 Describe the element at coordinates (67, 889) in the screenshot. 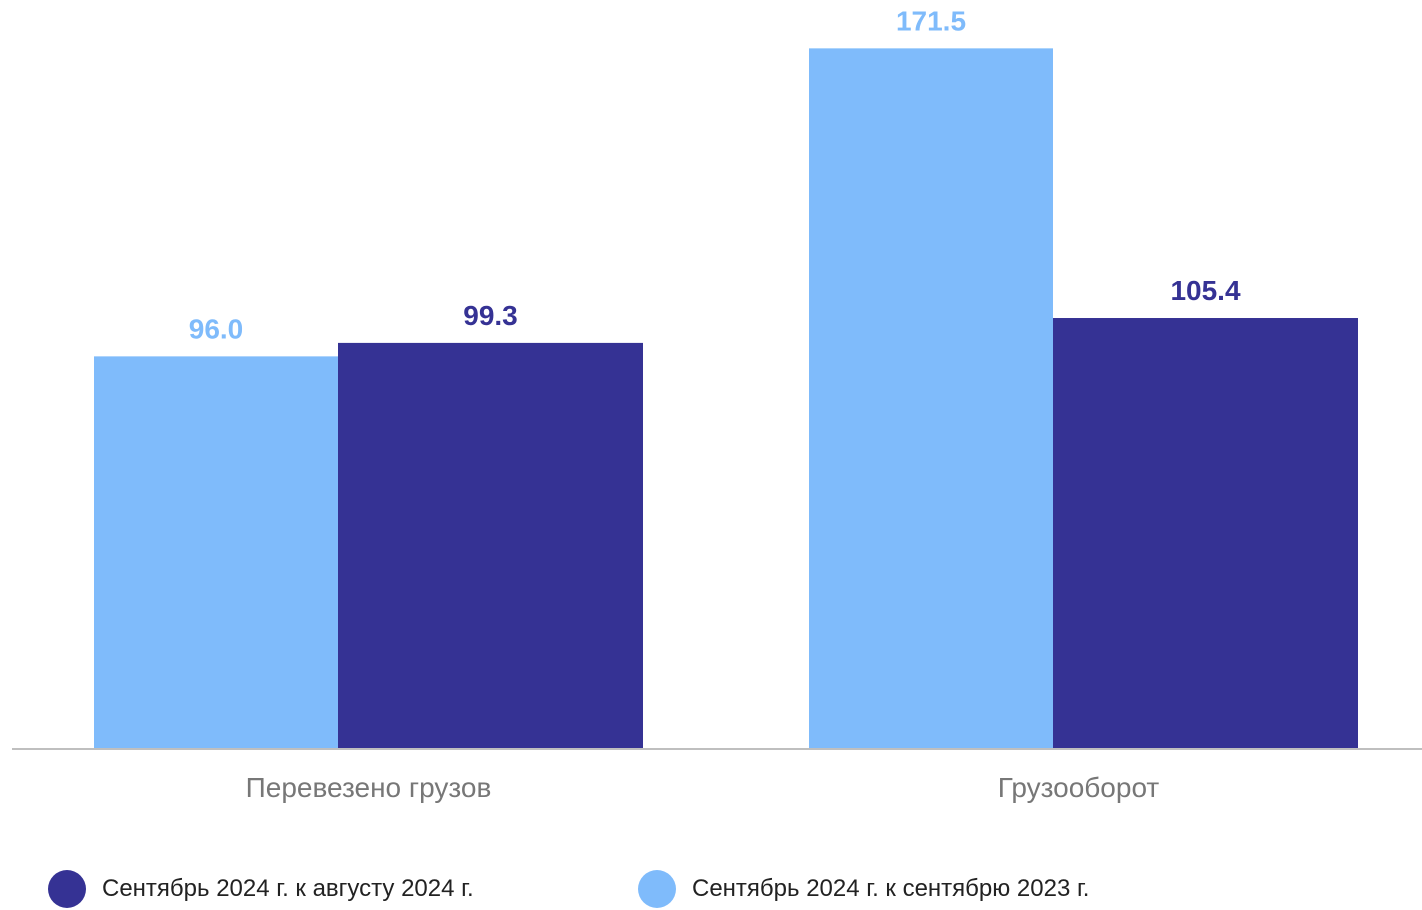

I see `legend-swatch-aug` at that location.